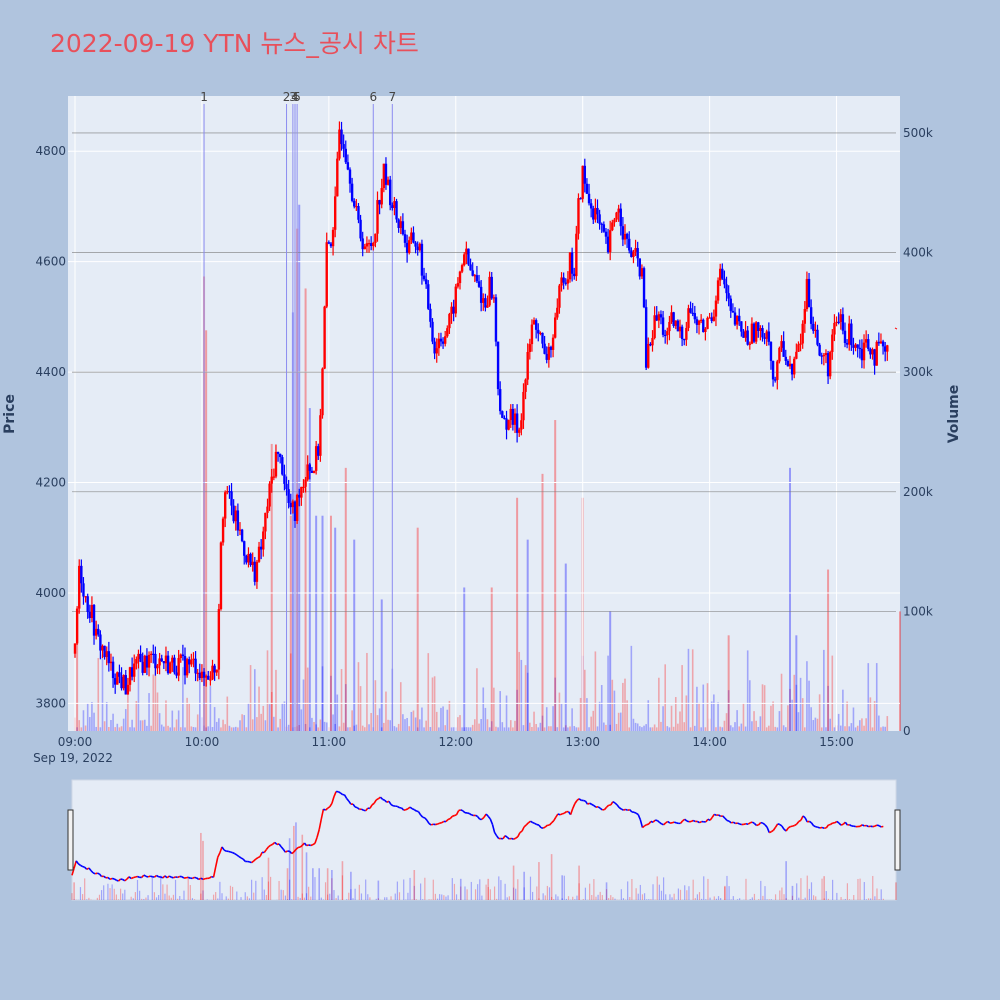  What do you see at coordinates (897, 840) in the screenshot?
I see `range-slider-right-handle` at bounding box center [897, 840].